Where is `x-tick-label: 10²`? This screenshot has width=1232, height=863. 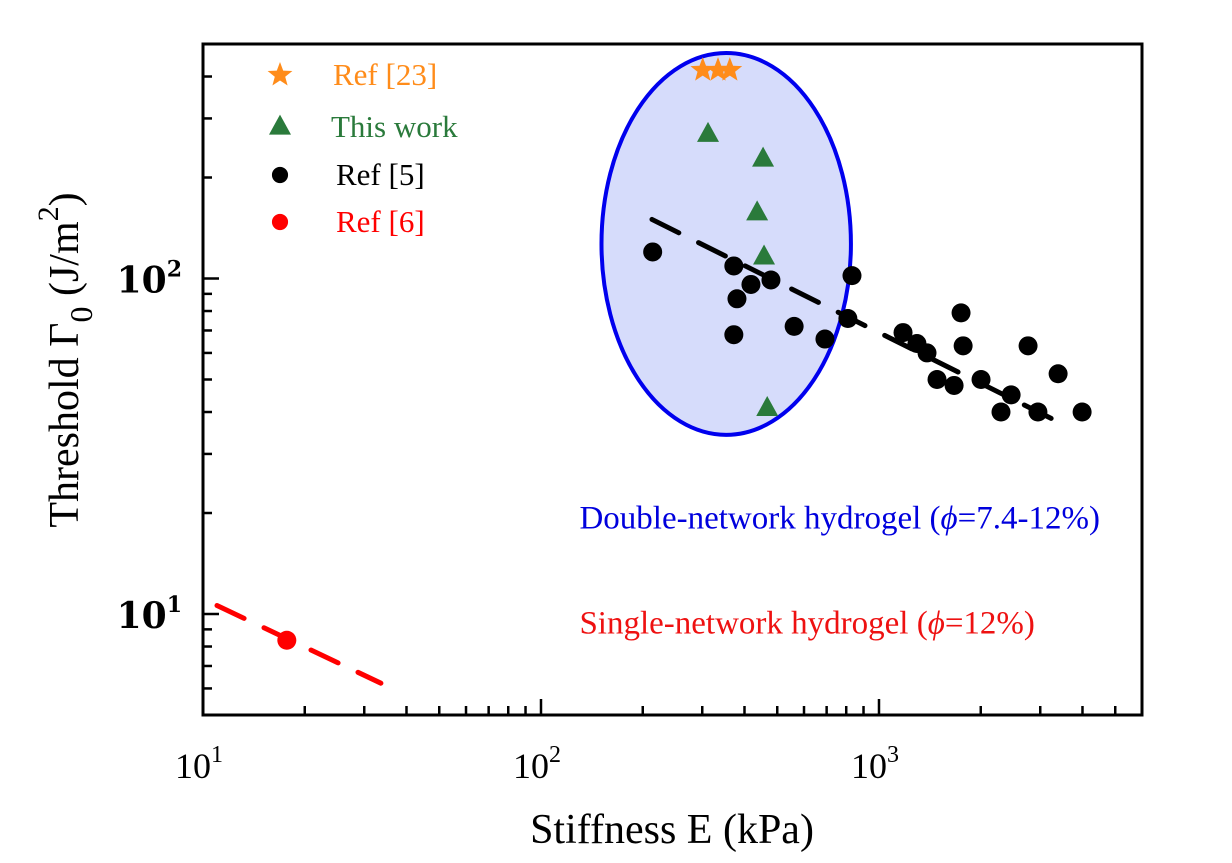
x-tick-label: 10² is located at coordinates (537, 764).